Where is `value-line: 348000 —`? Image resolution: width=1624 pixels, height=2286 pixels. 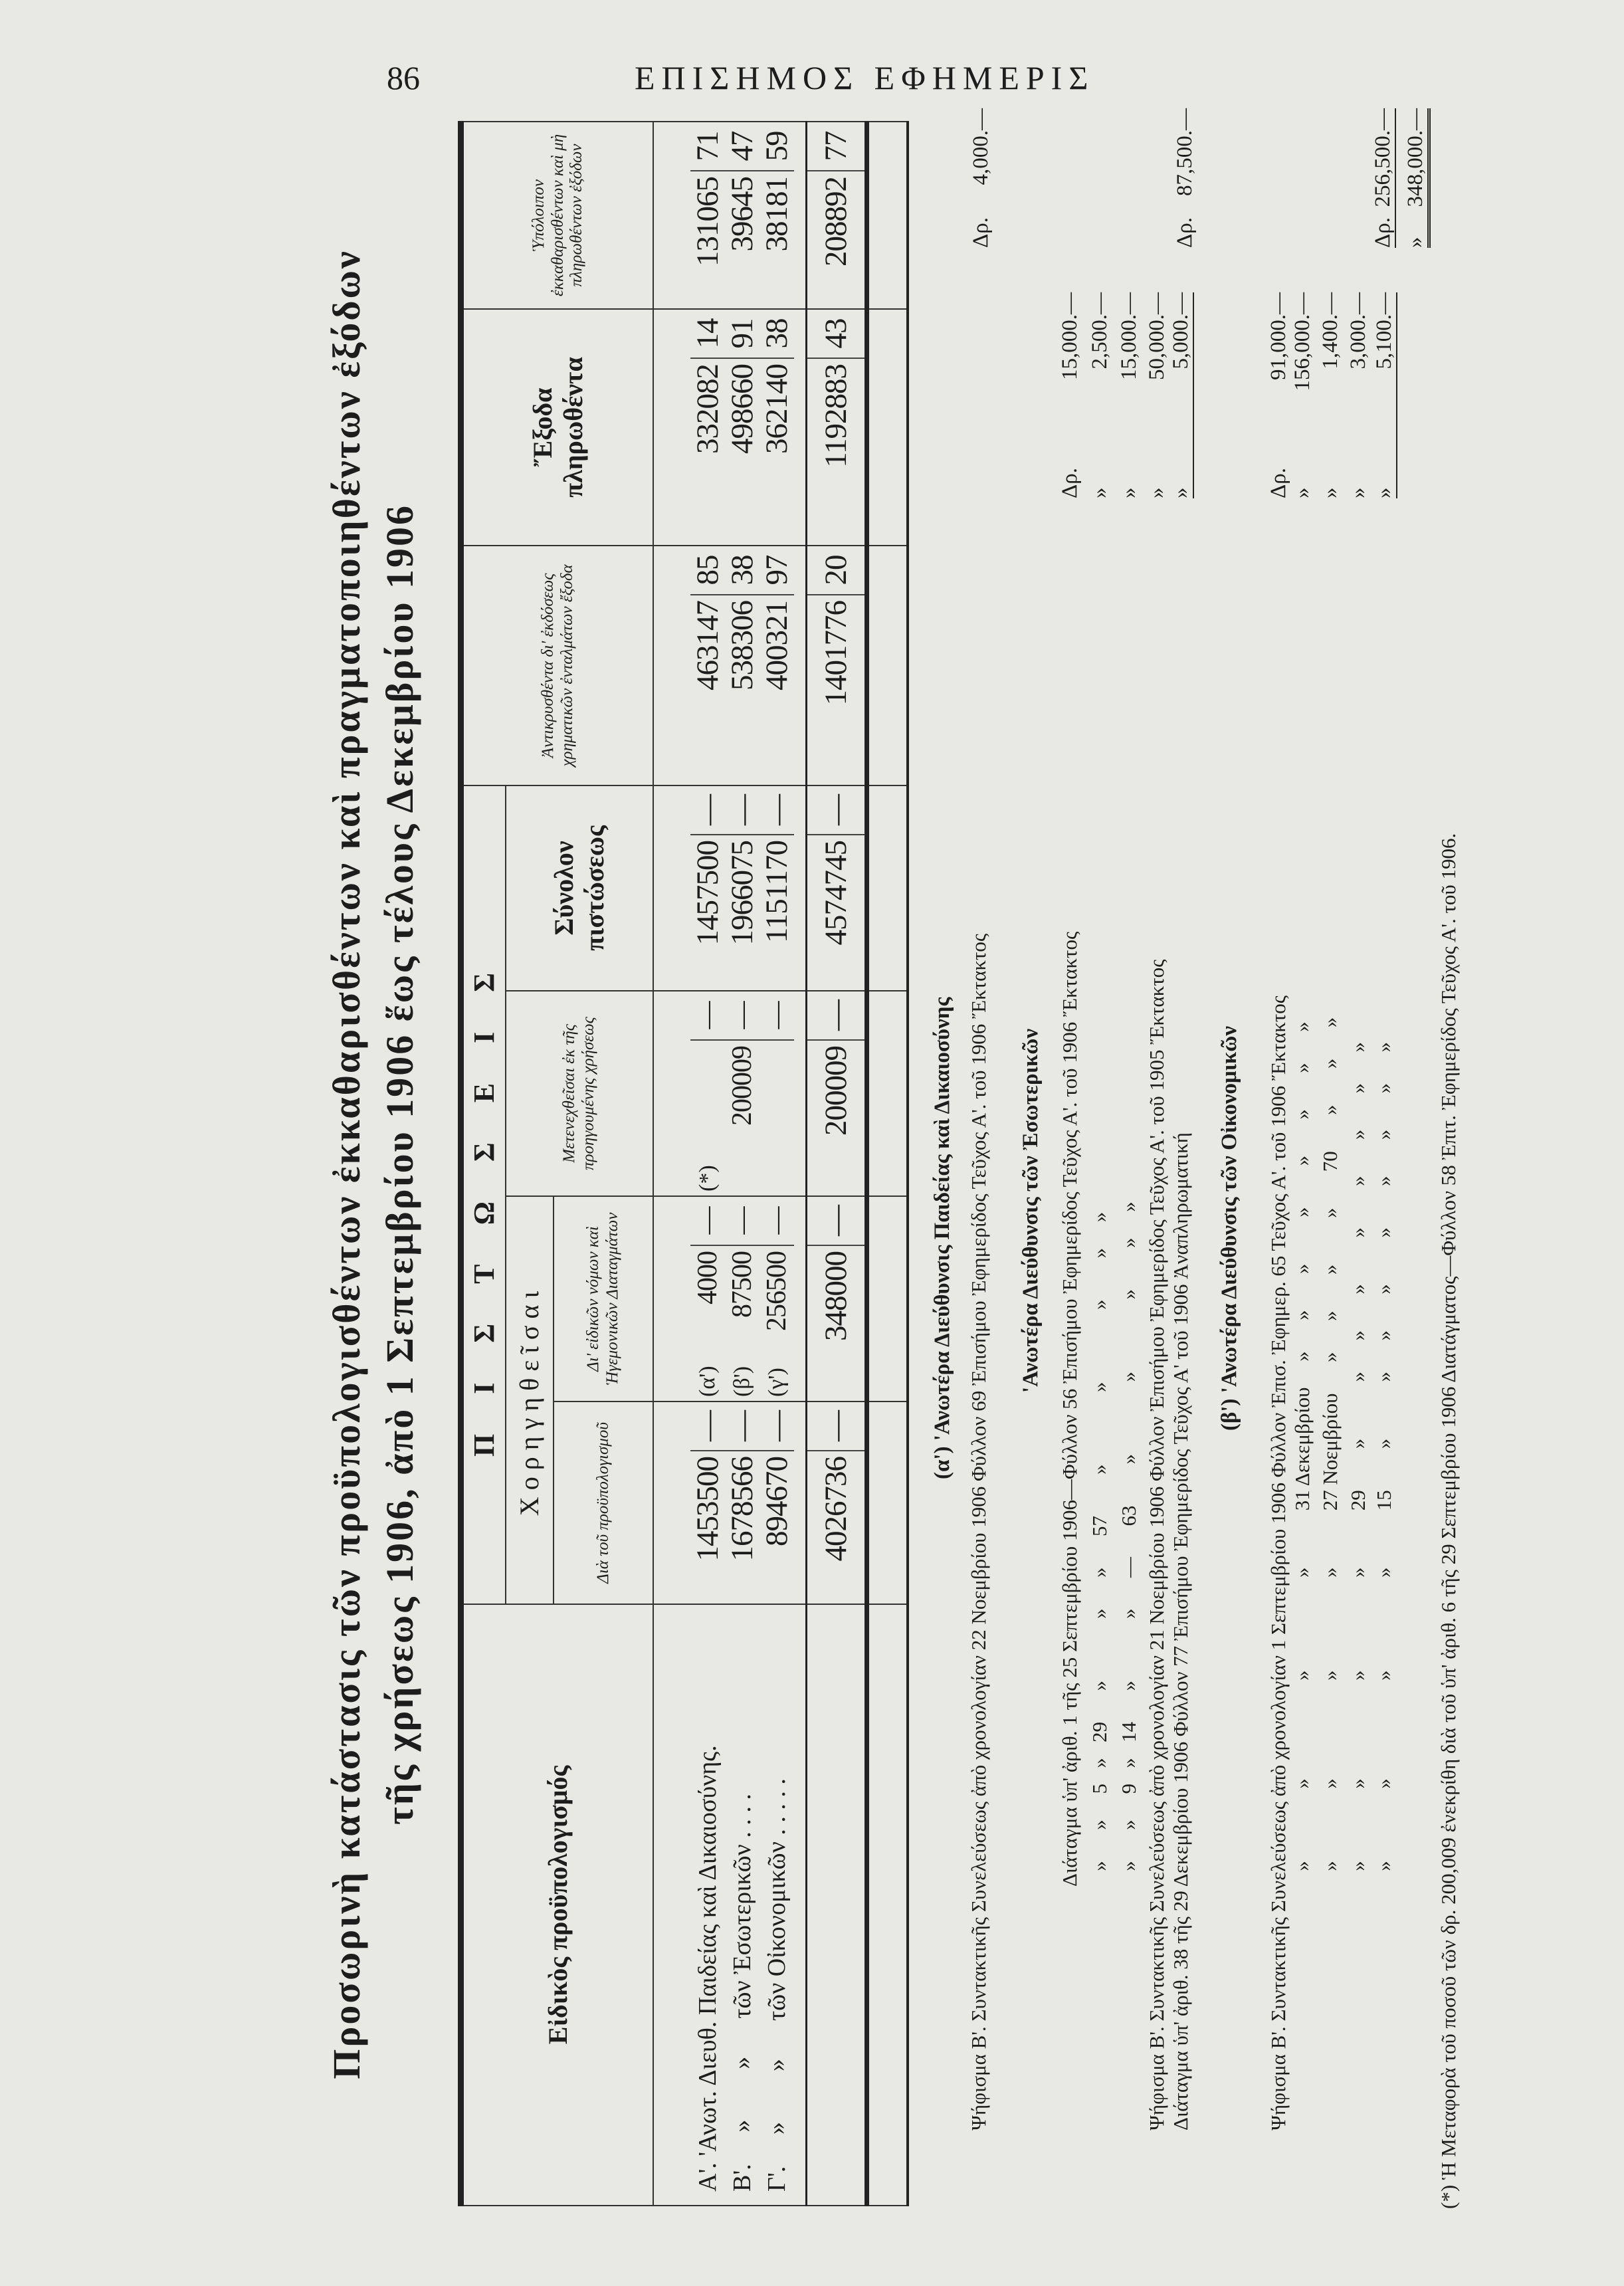 value-line: 348000 — is located at coordinates (835, 1299).